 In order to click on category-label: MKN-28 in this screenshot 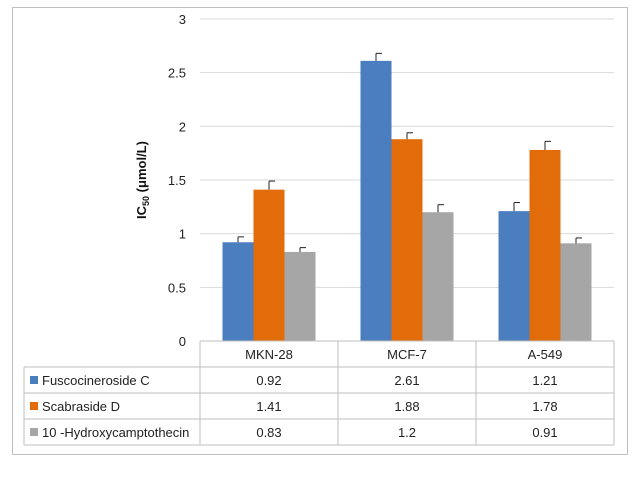, I will do `click(269, 354)`.